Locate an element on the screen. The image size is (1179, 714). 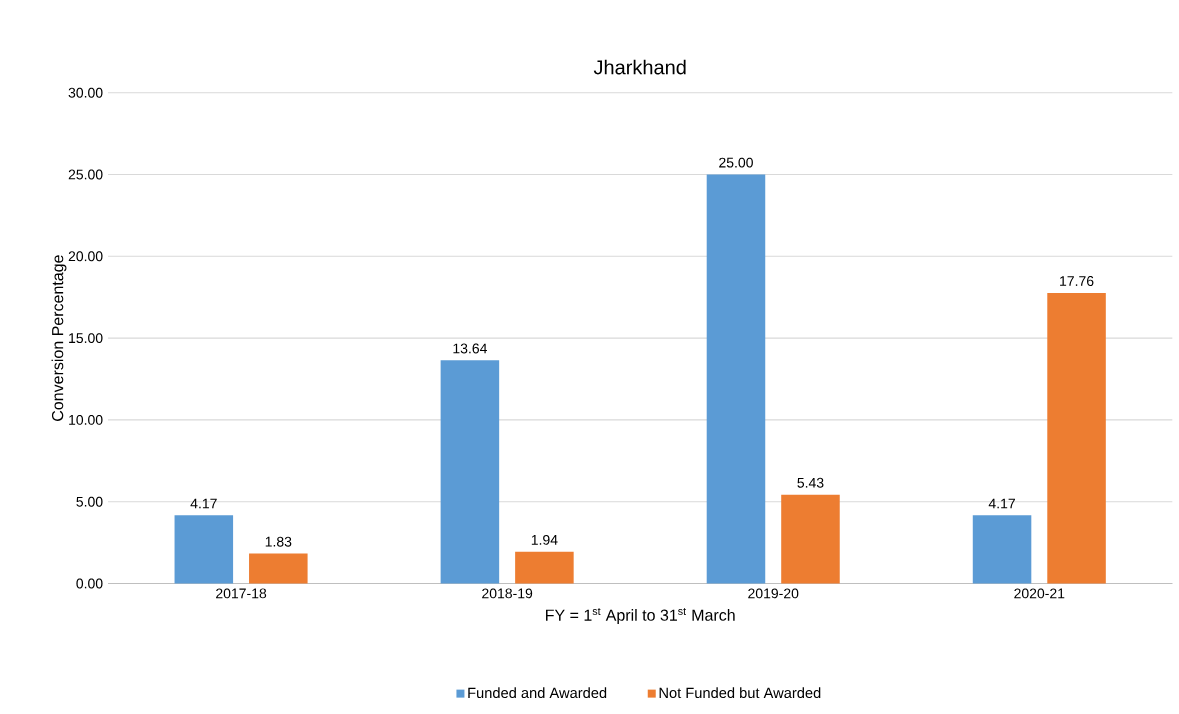
data-label: 17.76 is located at coordinates (1077, 281).